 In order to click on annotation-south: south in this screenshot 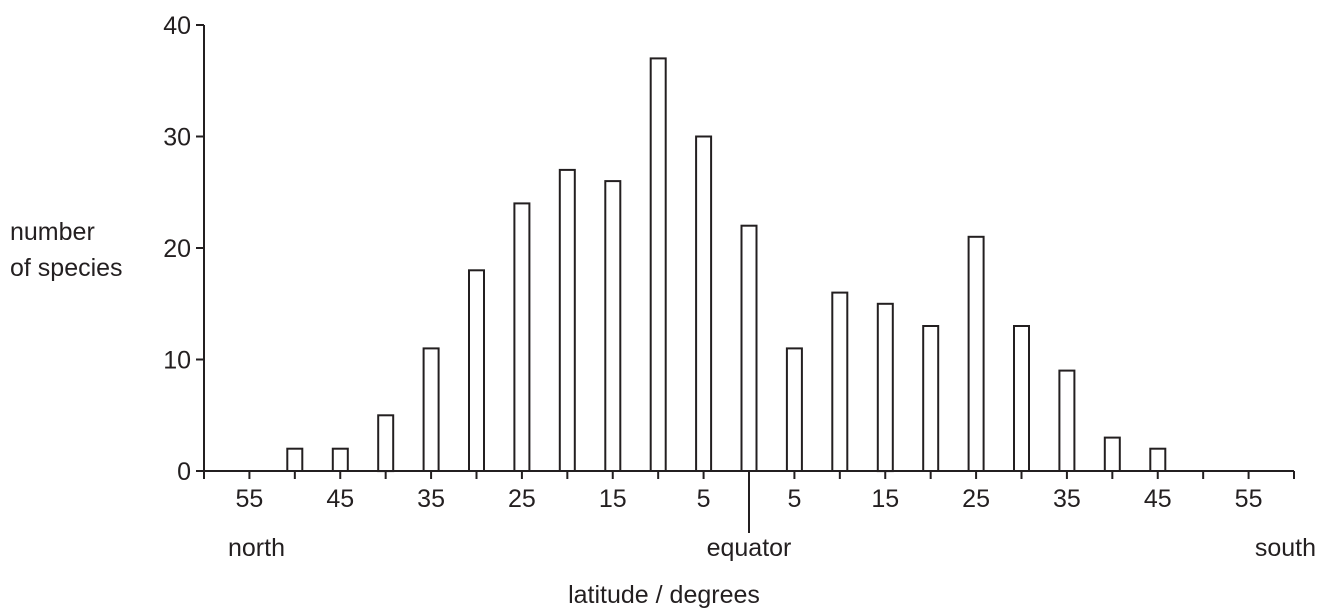, I will do `click(1285, 548)`.